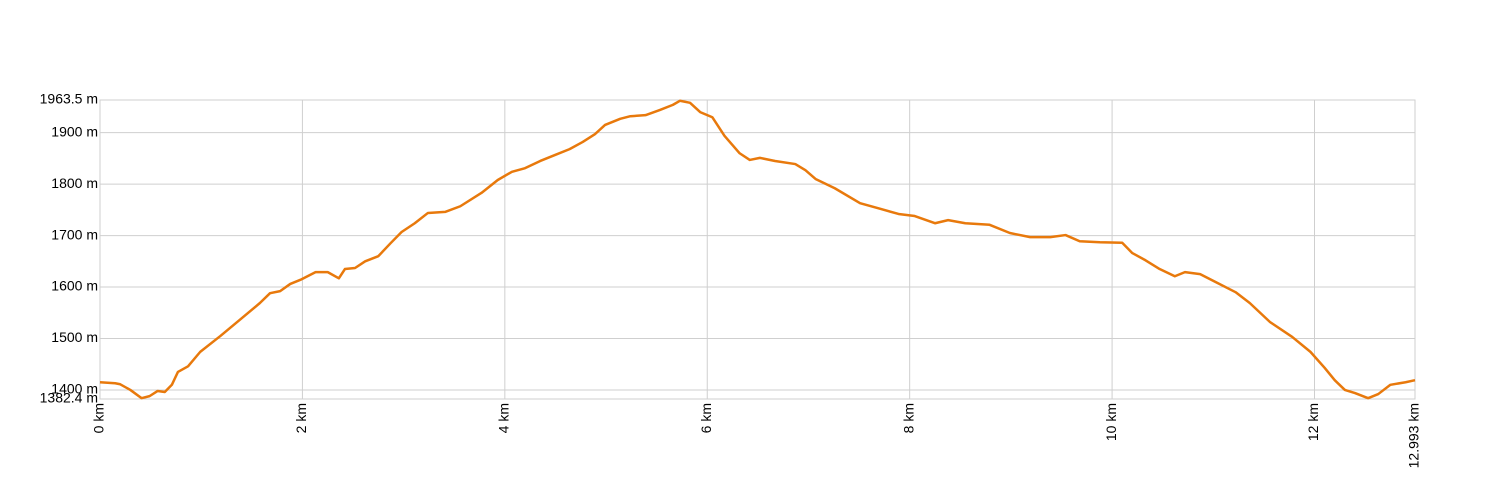 Image resolution: width=1500 pixels, height=500 pixels. Describe the element at coordinates (74, 234) in the screenshot. I see `y-tick-label: 1700 m` at that location.